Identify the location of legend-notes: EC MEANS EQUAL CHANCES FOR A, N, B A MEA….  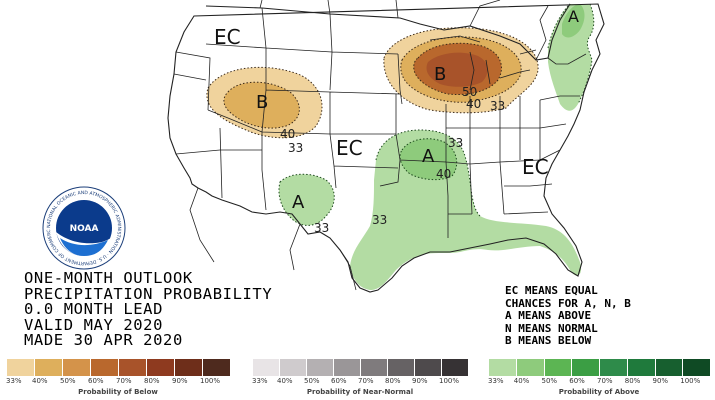
(568, 316).